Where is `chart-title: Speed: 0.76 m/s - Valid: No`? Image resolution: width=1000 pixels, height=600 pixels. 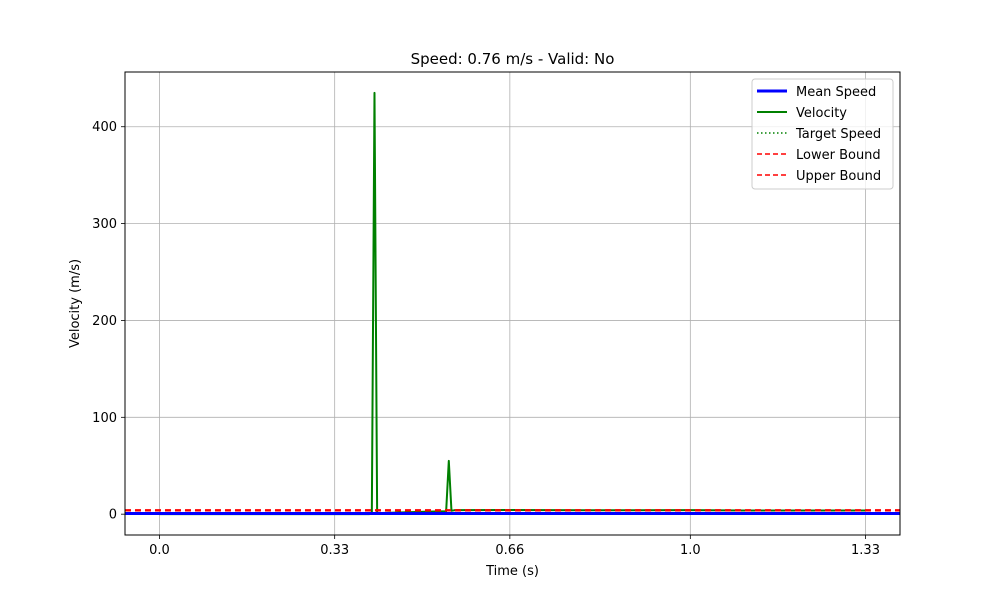
chart-title: Speed: 0.76 m/s - Valid: No is located at coordinates (513, 59).